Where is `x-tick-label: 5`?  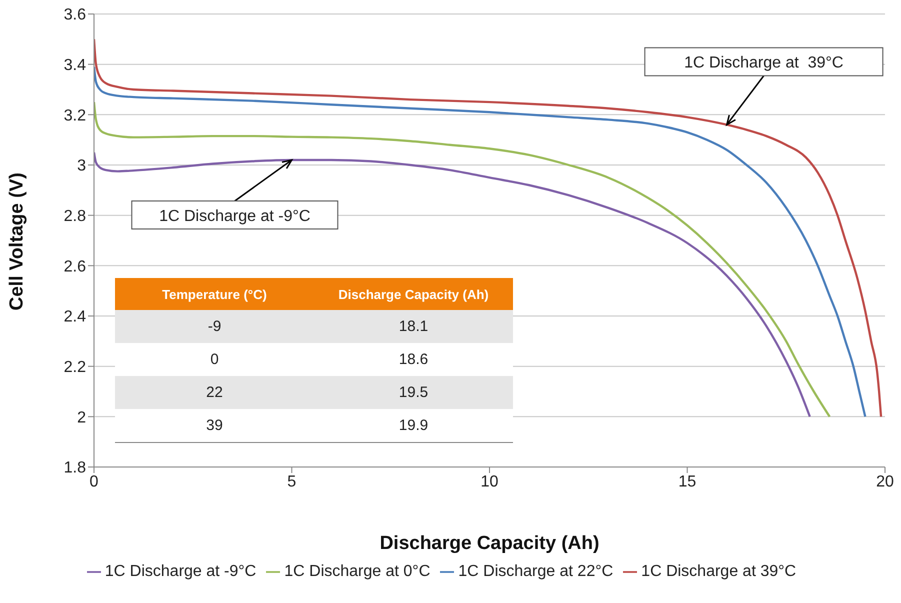 x-tick-label: 5 is located at coordinates (291, 481).